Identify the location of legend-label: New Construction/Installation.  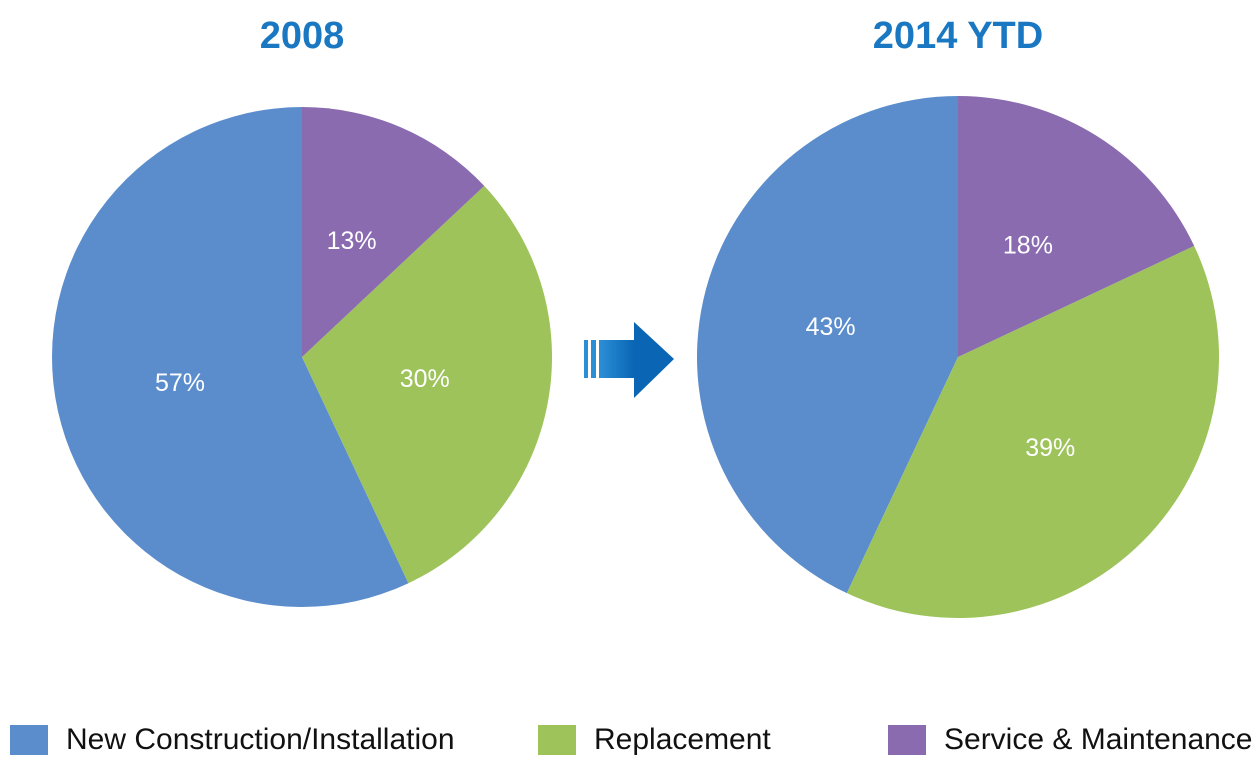
(260, 739).